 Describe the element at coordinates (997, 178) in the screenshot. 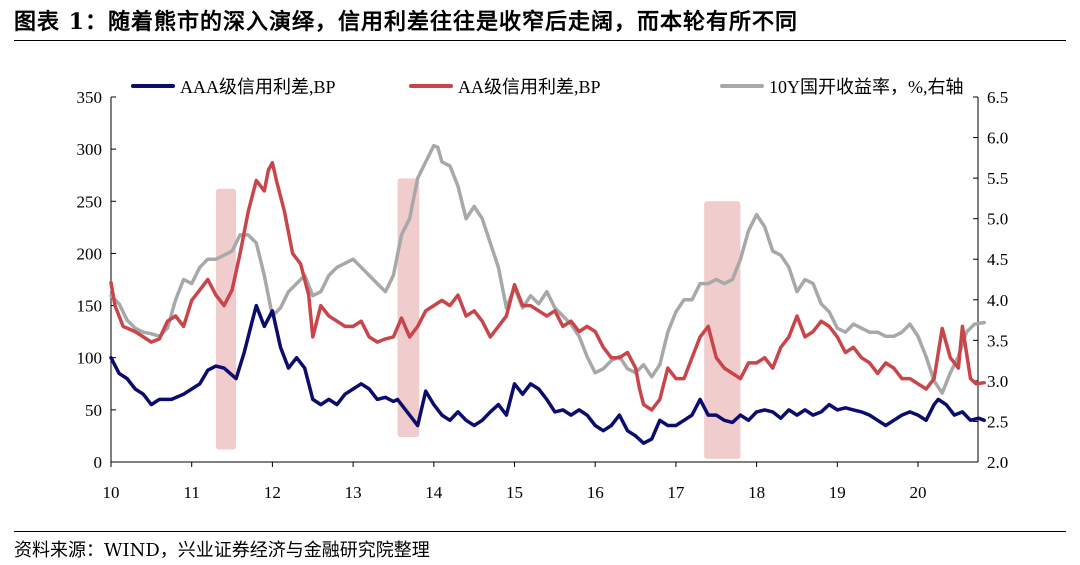

I see `right-tick-label: 5.5` at that location.